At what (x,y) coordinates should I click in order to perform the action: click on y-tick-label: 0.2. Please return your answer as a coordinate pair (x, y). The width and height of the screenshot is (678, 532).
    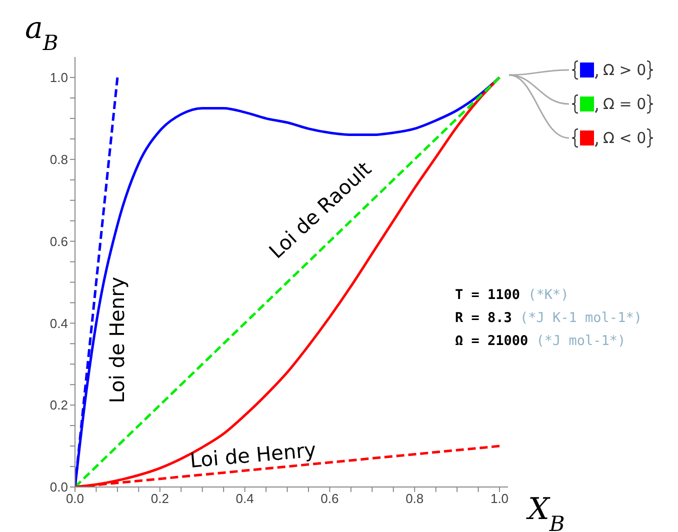
    Looking at the image, I should click on (59, 405).